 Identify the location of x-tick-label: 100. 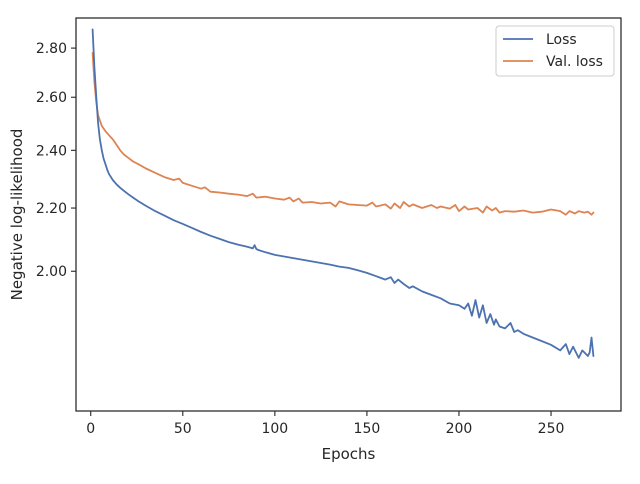
(274, 429).